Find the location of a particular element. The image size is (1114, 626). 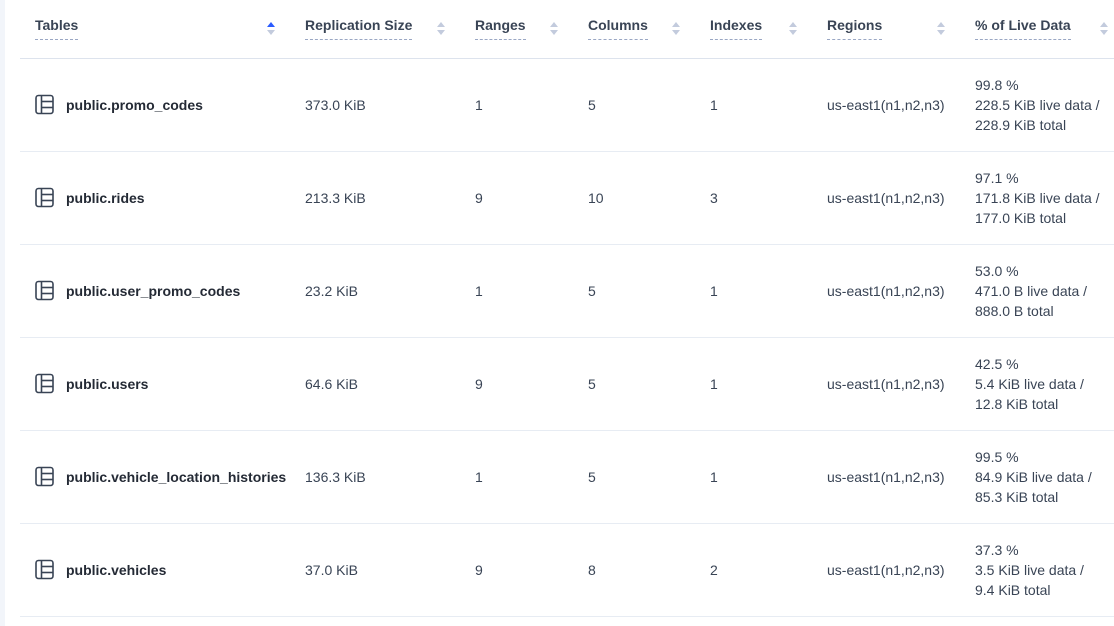

live-percent: 99.8 % is located at coordinates (997, 84).